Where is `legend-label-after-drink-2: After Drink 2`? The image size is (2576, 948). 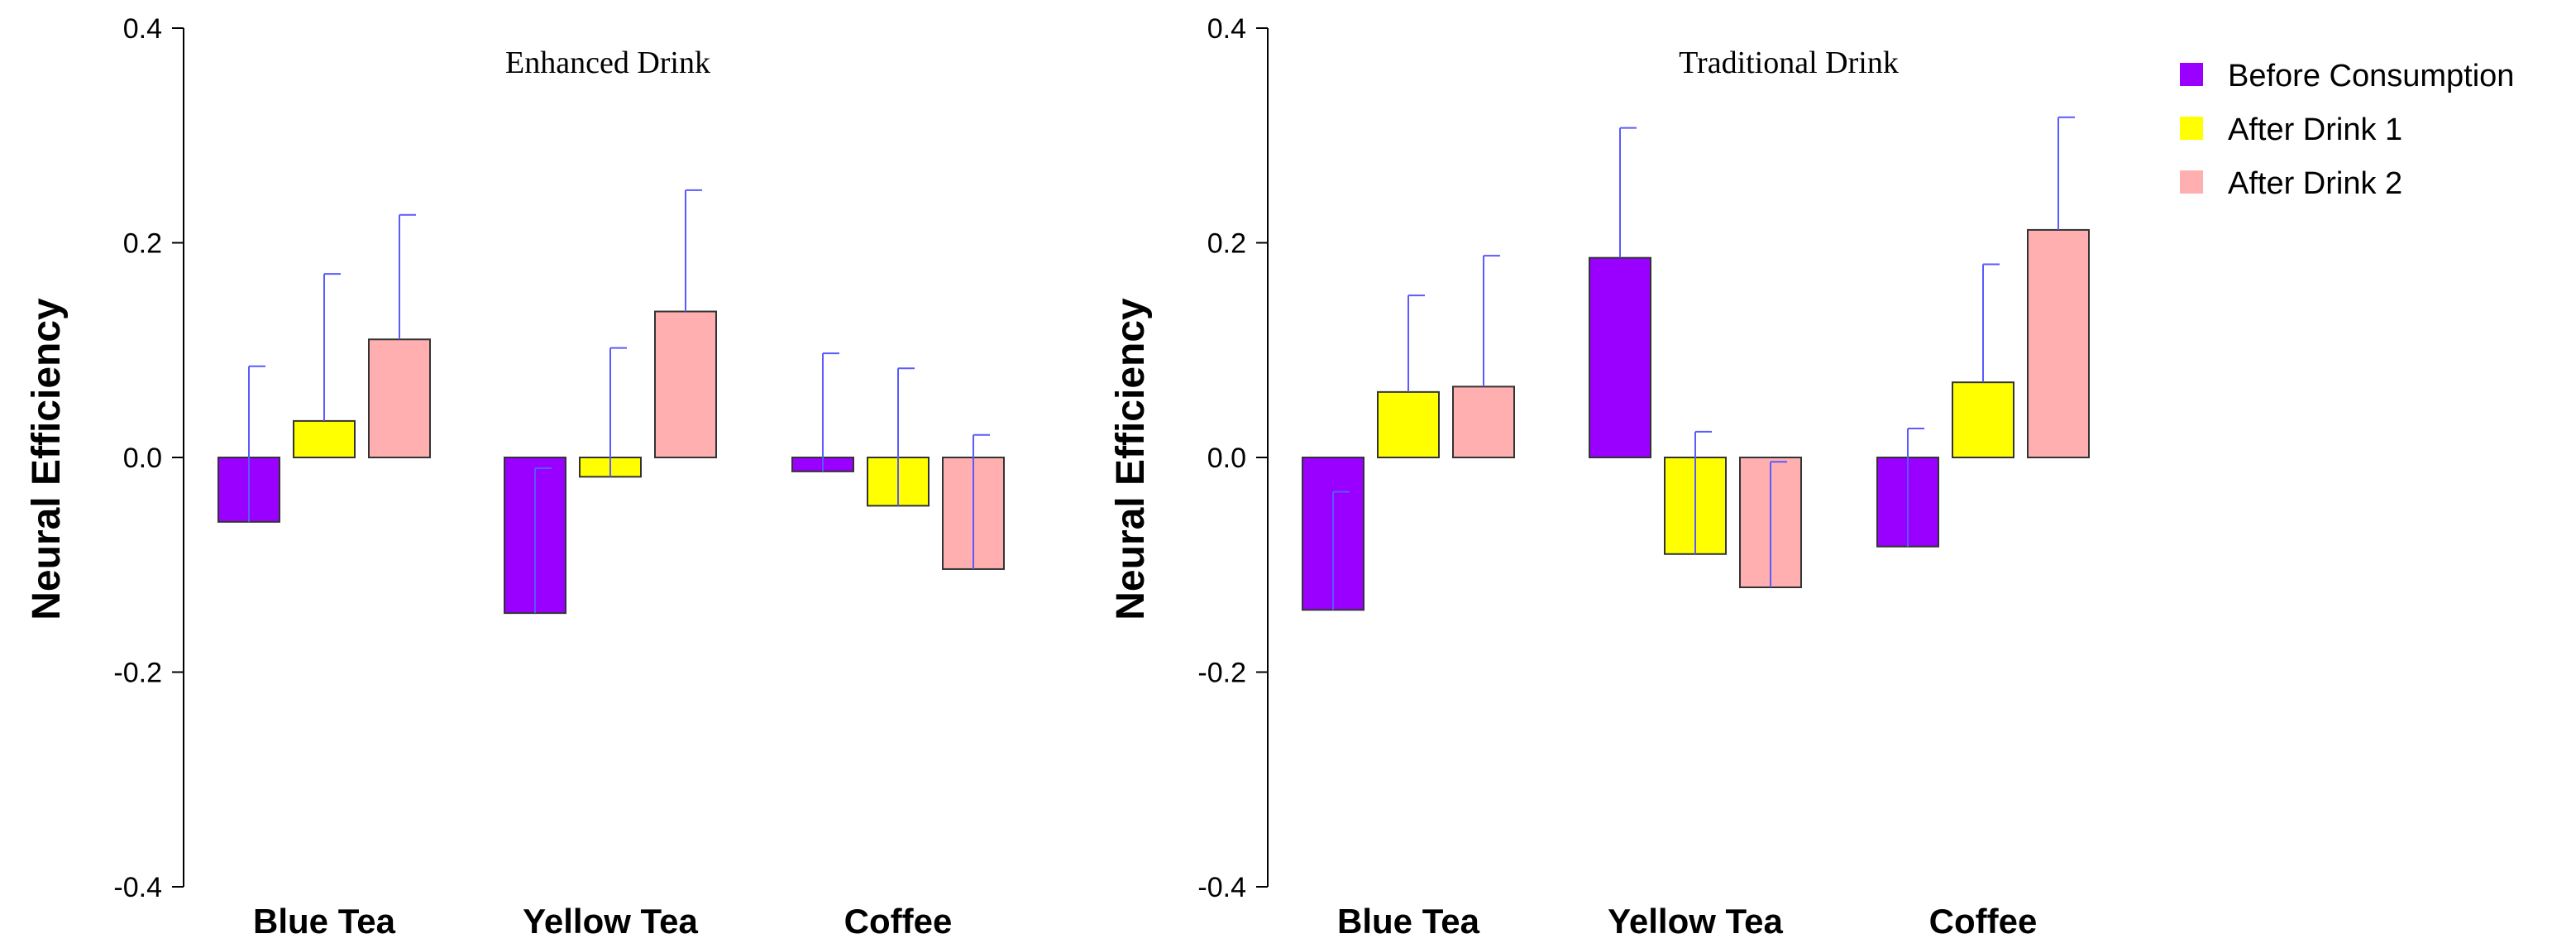 legend-label-after-drink-2: After Drink 2 is located at coordinates (2315, 183).